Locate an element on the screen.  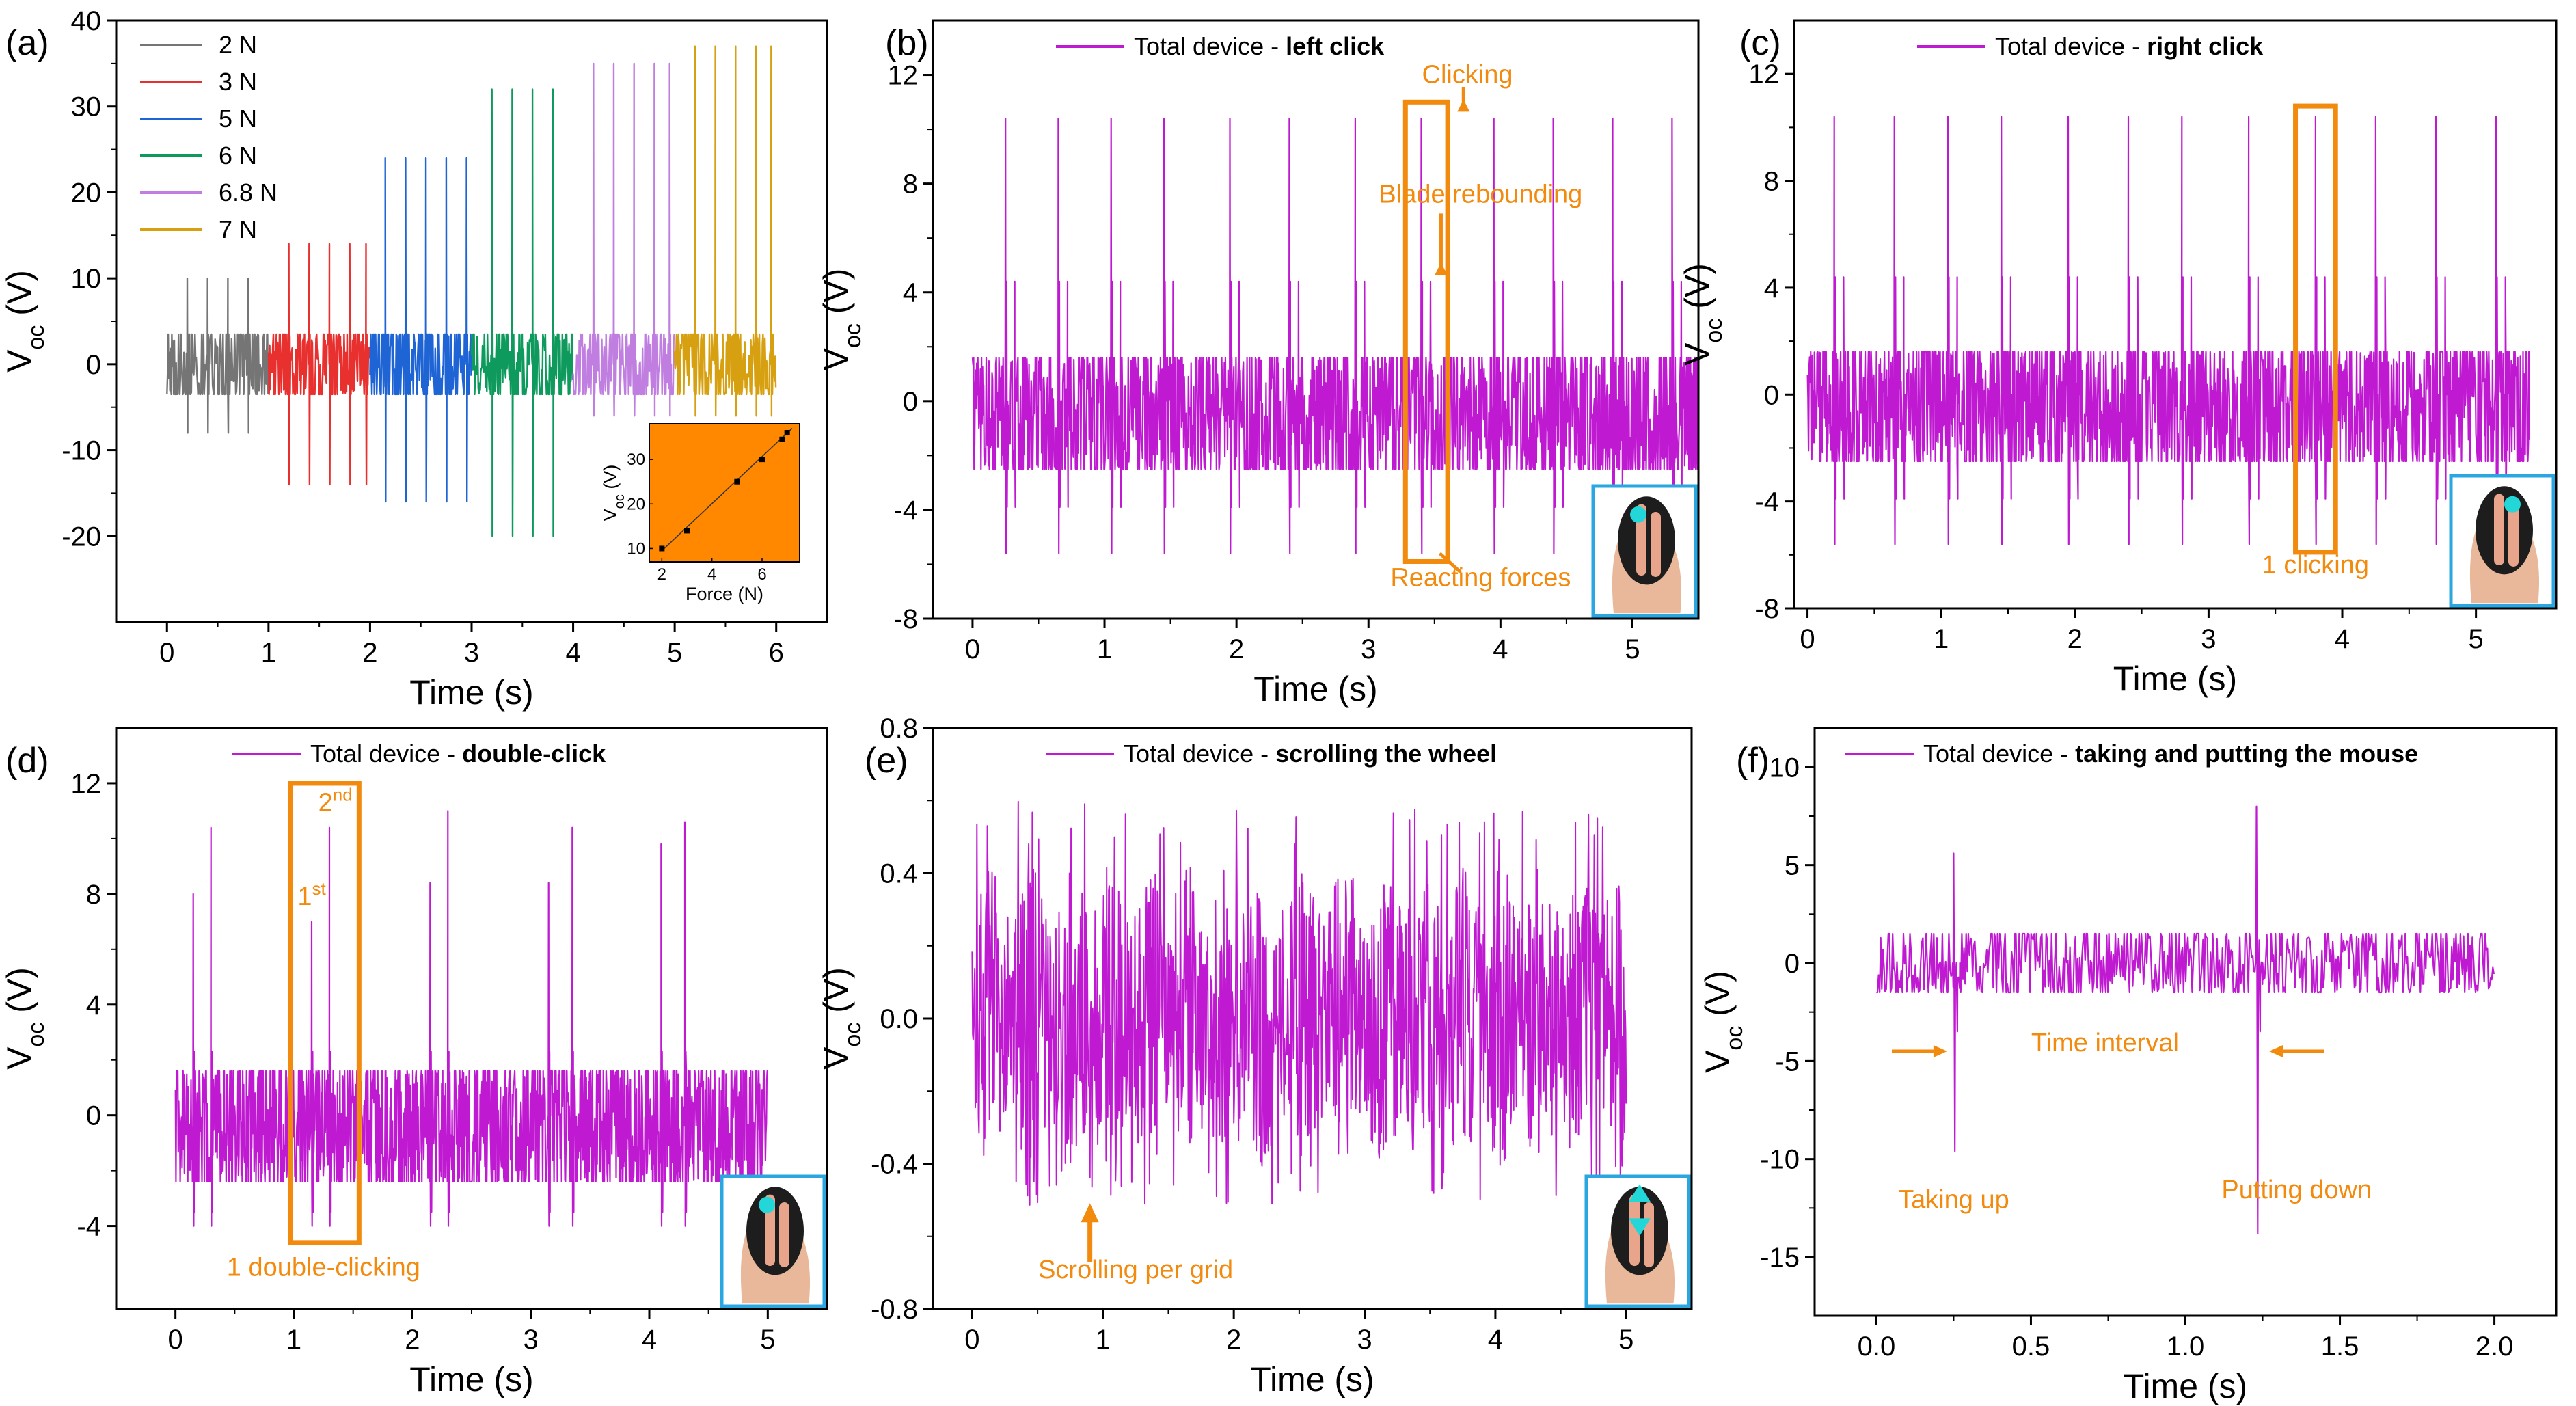
annotation-text: 1 clicking is located at coordinates (2316, 565).